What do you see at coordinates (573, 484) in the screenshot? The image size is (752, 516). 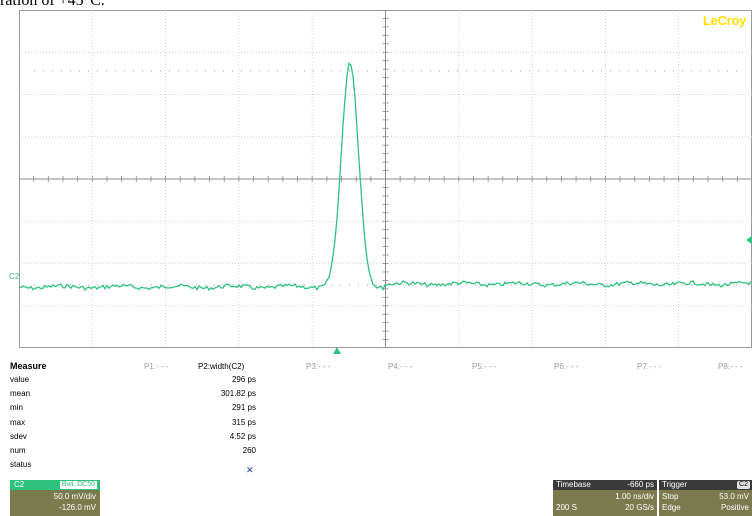 I see `timebase-title: Timebase` at bounding box center [573, 484].